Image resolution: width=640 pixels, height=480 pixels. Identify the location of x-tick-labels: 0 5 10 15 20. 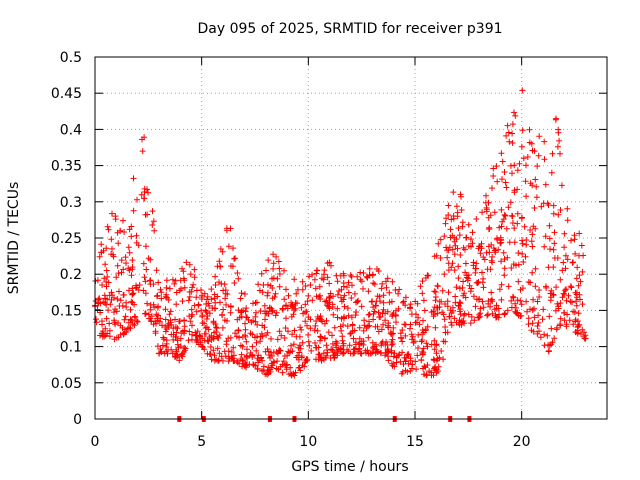
(311, 442).